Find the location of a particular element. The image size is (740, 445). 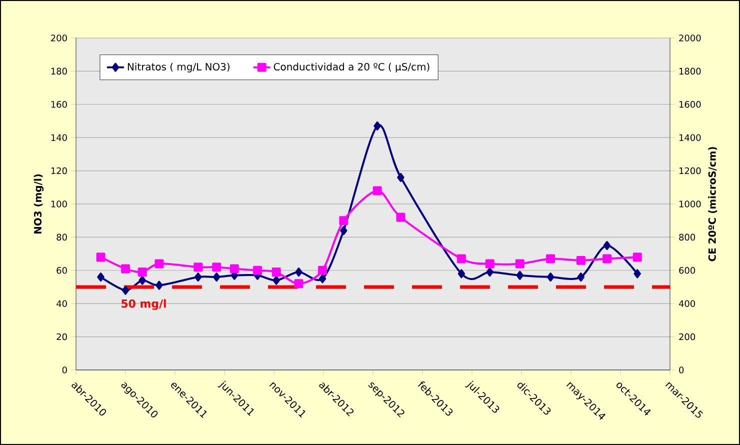

y-tick-label: 100 is located at coordinates (59, 204).